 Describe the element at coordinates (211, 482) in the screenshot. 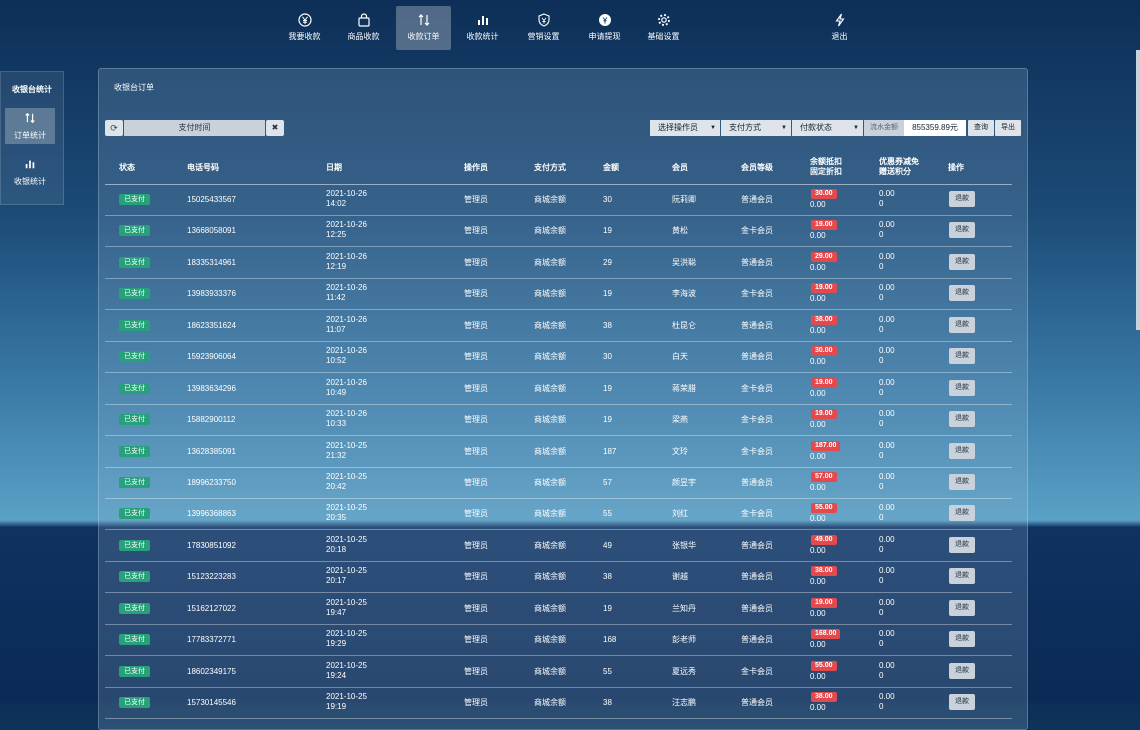

I see `phone-cell: 18996233750` at that location.